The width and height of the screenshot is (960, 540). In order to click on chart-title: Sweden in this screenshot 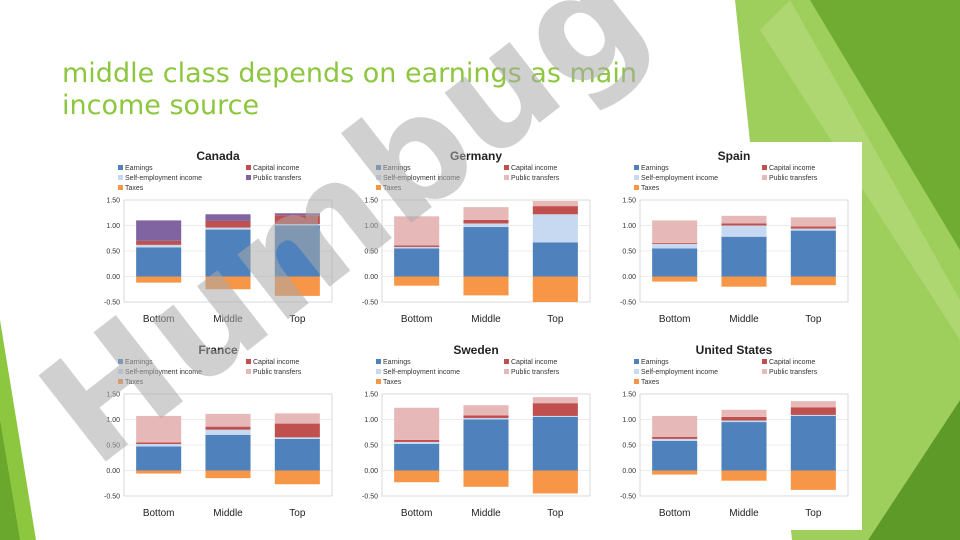, I will do `click(475, 350)`.